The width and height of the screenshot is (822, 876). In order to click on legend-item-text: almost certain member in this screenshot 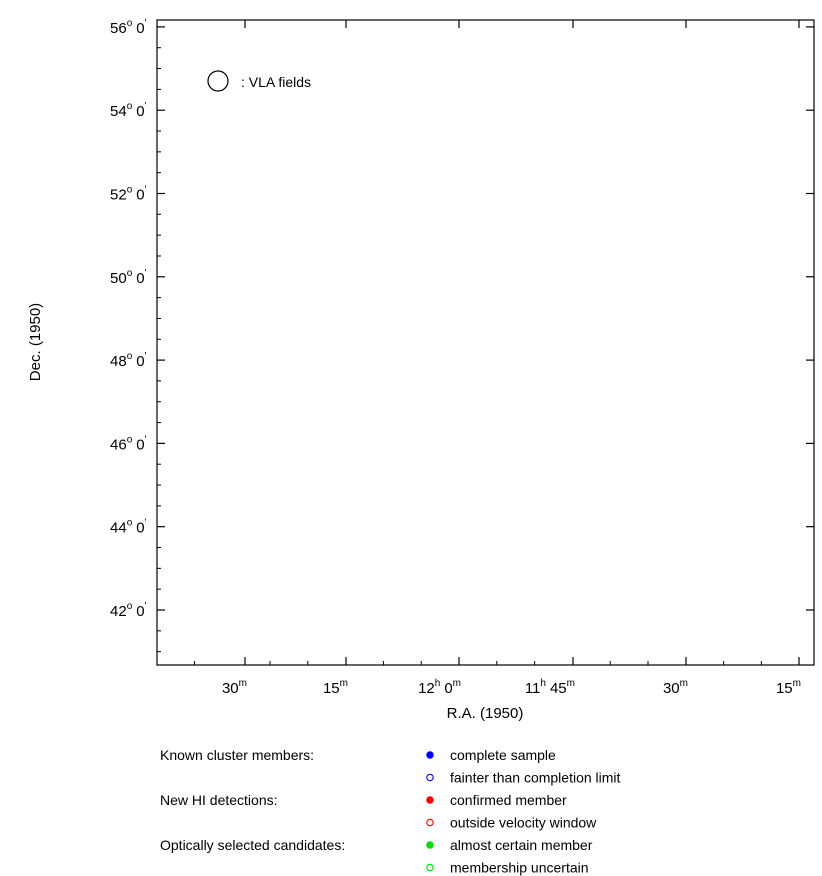, I will do `click(521, 845)`.